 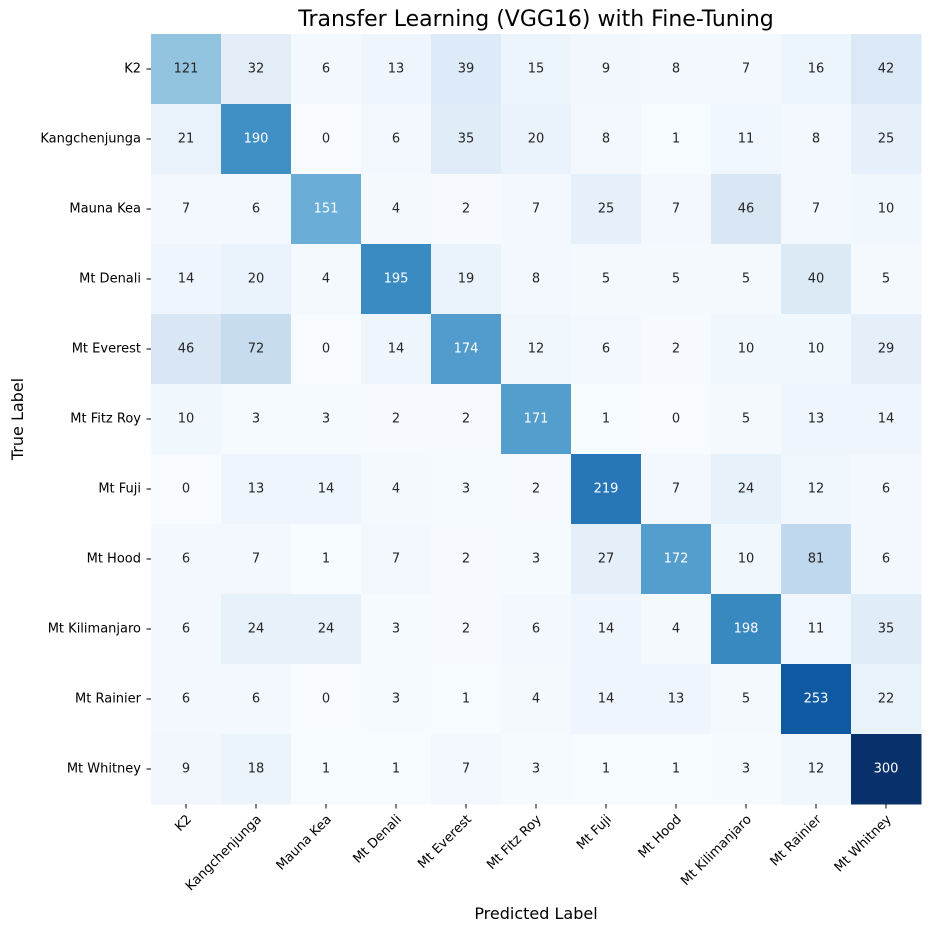 I want to click on cell-value-label: 1, so click(x=326, y=559).